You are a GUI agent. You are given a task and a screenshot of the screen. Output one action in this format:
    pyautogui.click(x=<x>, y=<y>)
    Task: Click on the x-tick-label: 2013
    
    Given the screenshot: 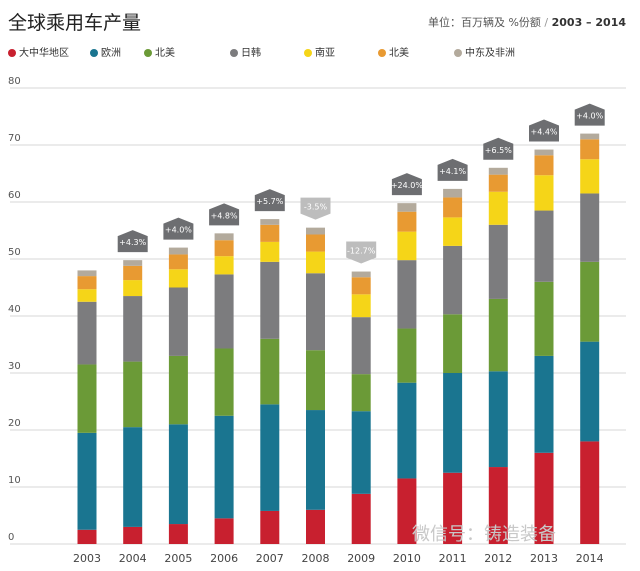 What is the action you would take?
    pyautogui.click(x=544, y=558)
    